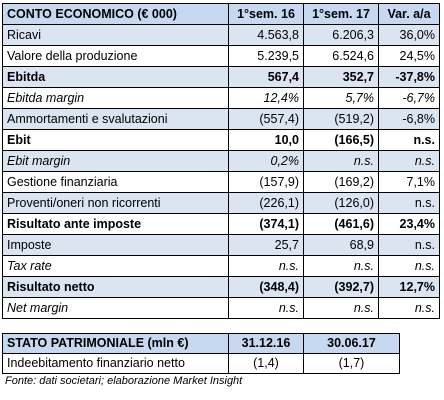 This screenshot has height=400, width=444. I want to click on table-row: Ebit 10,0 (166,5) n.s., so click(221, 140).